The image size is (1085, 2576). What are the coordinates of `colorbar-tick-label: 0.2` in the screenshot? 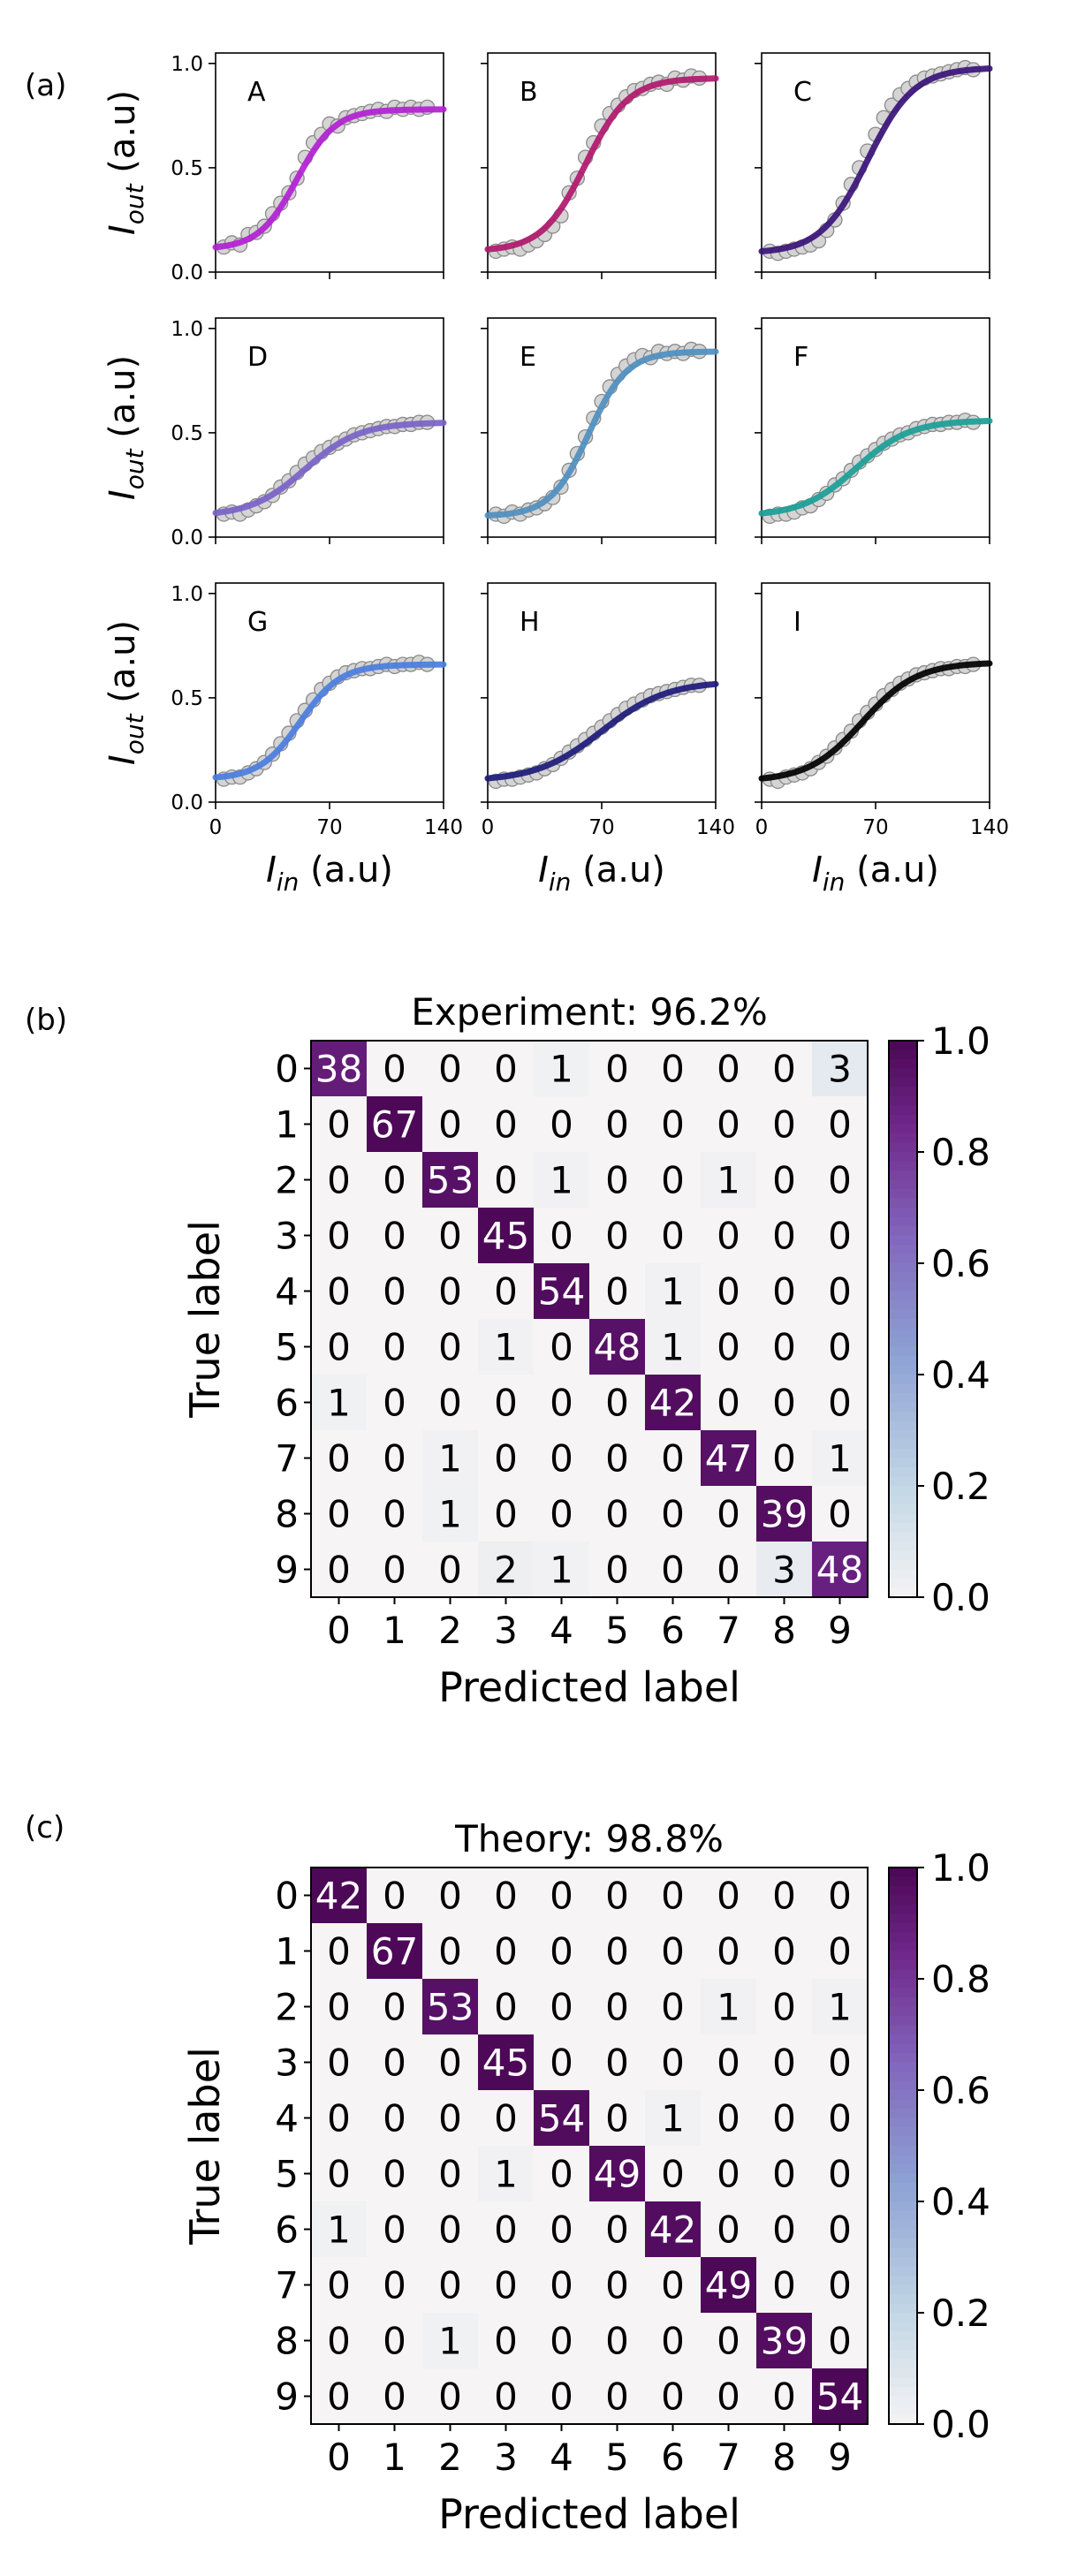 It's located at (960, 1487).